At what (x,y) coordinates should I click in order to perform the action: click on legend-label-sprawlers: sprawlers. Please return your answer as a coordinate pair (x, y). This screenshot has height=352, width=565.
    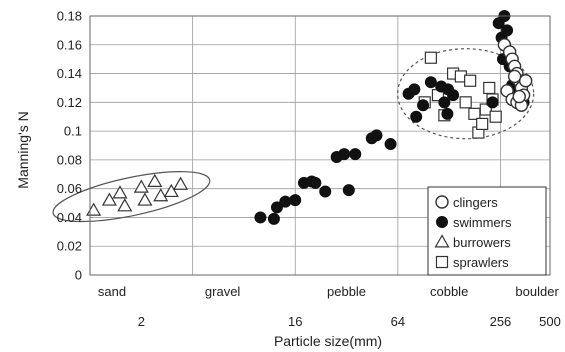
    Looking at the image, I should click on (481, 262).